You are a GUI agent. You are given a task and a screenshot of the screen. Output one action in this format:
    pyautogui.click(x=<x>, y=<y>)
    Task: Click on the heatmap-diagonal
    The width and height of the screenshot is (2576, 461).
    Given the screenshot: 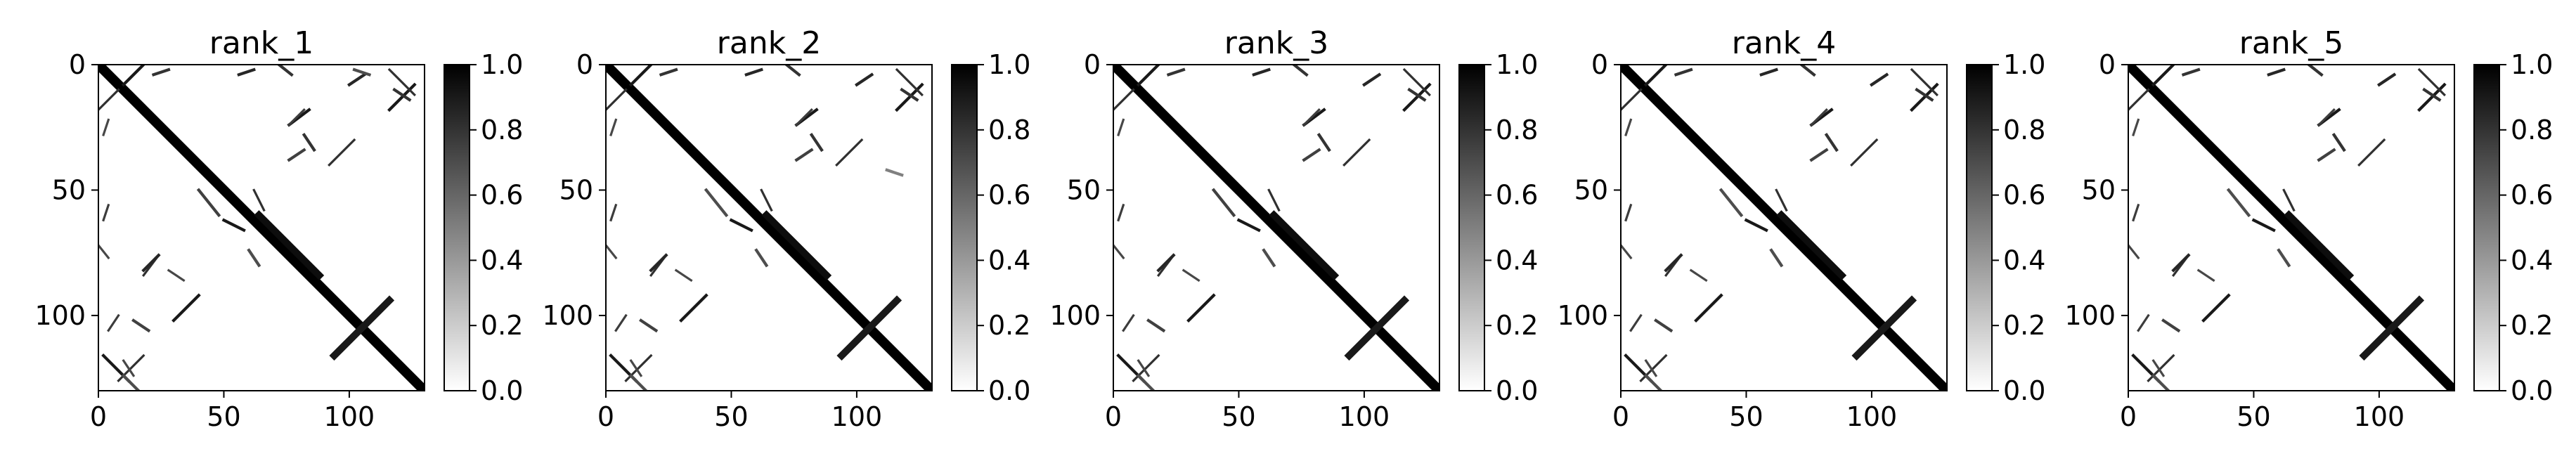 What is the action you would take?
    pyautogui.click(x=262, y=228)
    